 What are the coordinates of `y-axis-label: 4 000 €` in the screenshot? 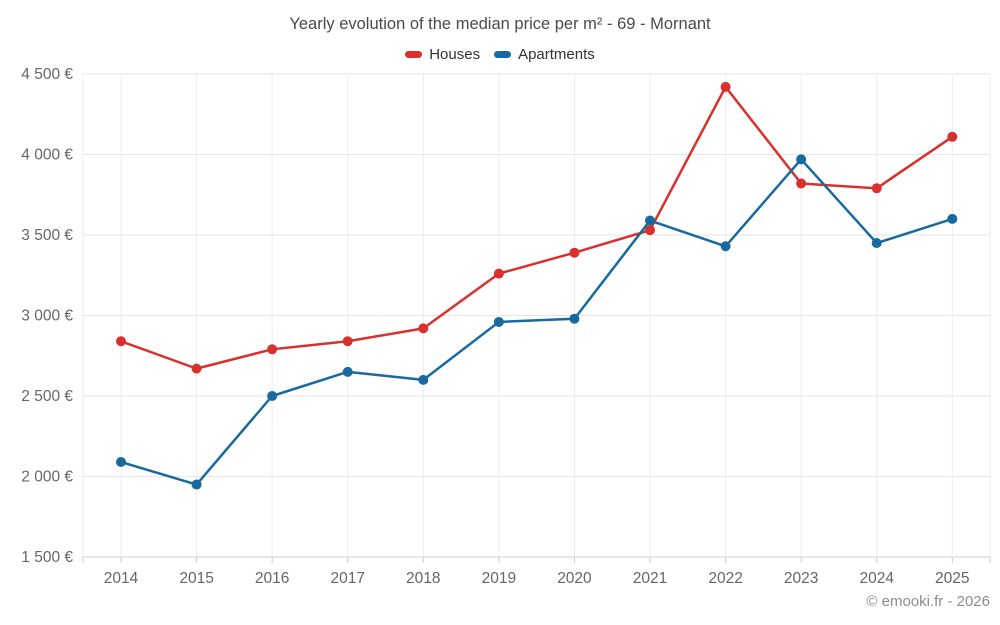 It's located at (47, 155).